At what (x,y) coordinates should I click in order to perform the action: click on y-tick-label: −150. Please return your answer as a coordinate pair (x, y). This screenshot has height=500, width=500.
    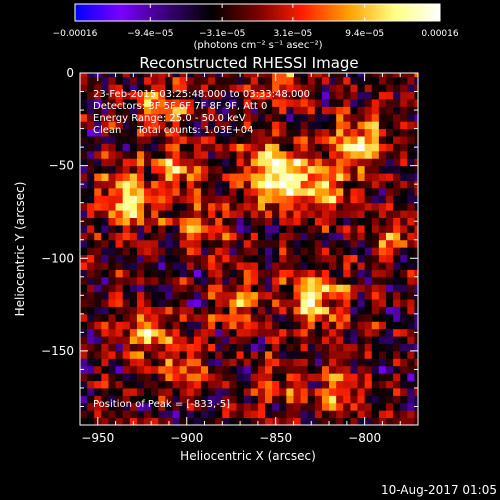
    Looking at the image, I should click on (57, 351).